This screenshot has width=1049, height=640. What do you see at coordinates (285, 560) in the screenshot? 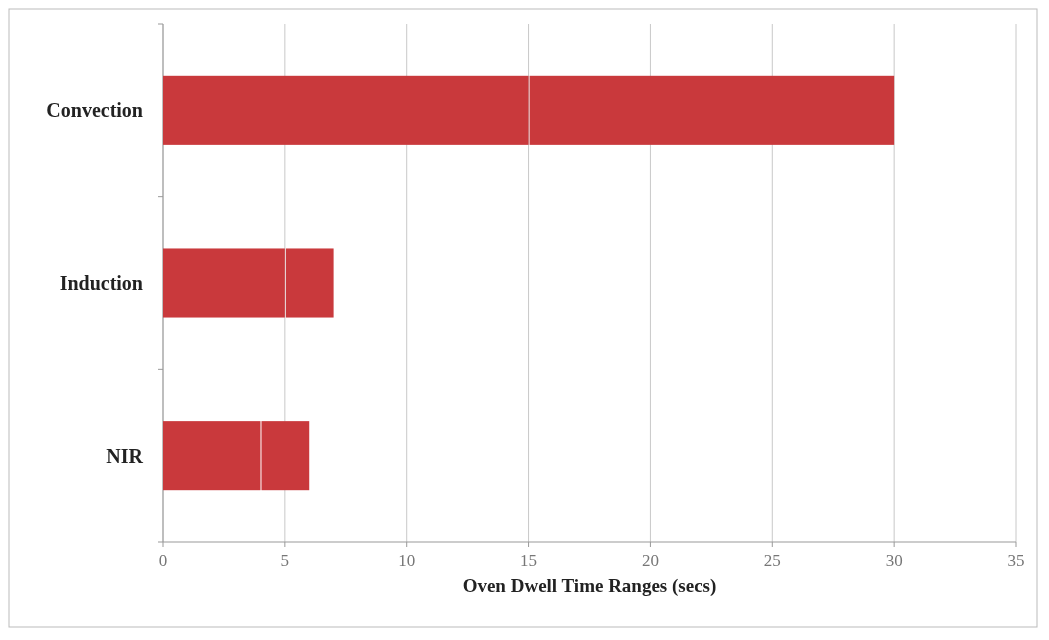
I see `x-tick-label: 5` at bounding box center [285, 560].